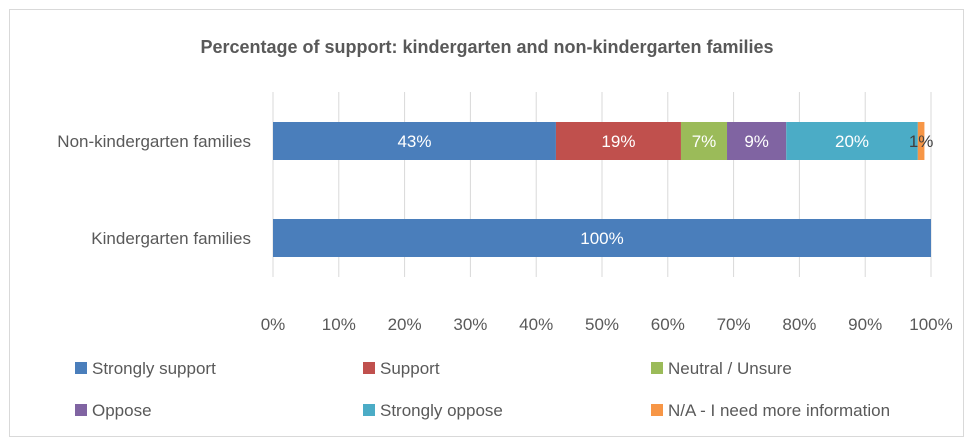 The width and height of the screenshot is (974, 438). What do you see at coordinates (410, 368) in the screenshot?
I see `legend-label: Support` at bounding box center [410, 368].